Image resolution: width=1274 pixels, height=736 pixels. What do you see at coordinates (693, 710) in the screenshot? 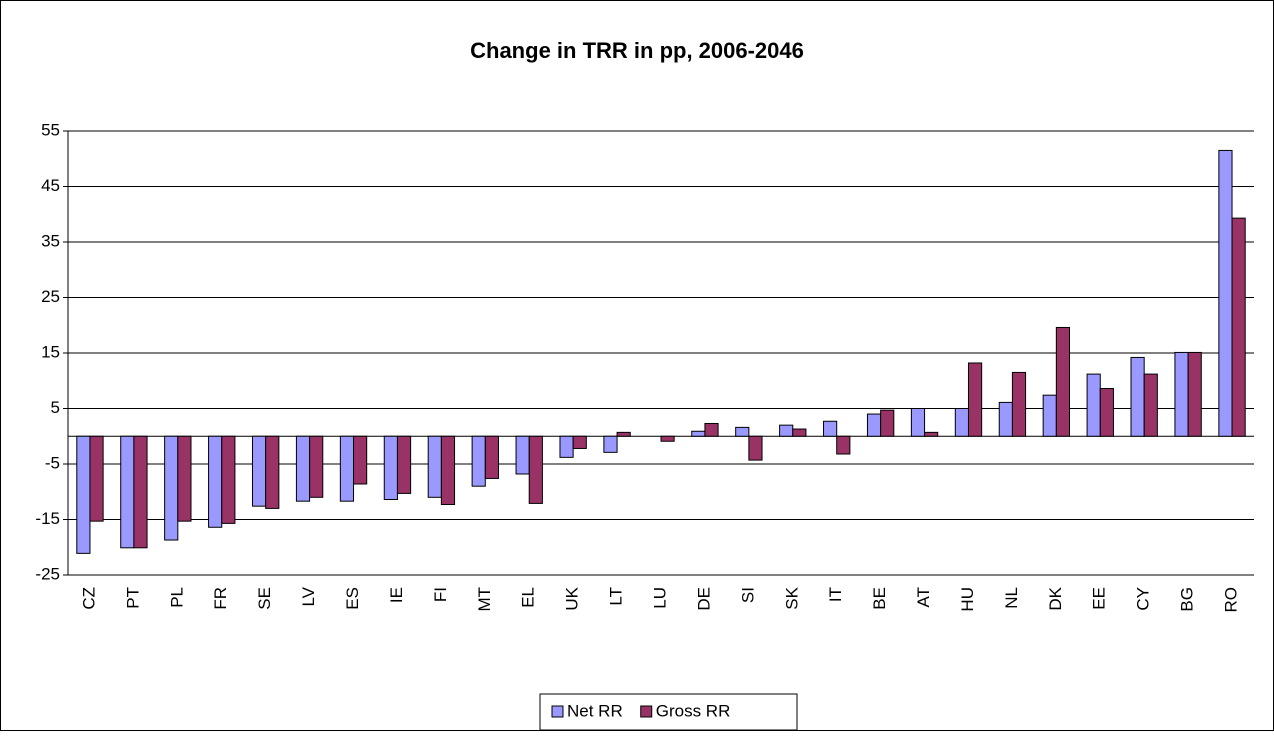
I see `legend-label: Gross RR` at bounding box center [693, 710].